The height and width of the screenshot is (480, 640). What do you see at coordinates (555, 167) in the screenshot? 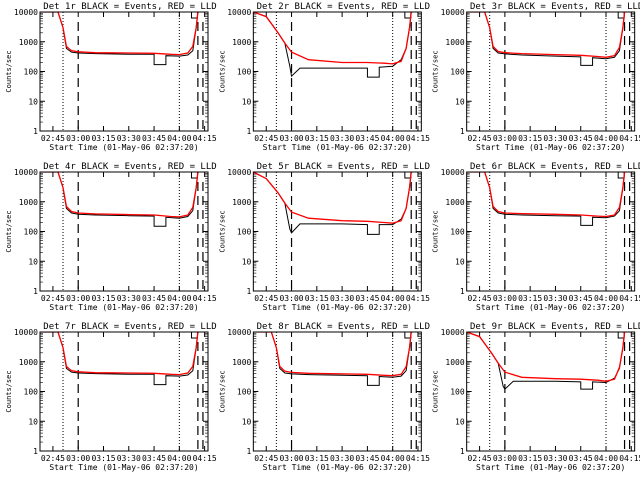
I see `chart-title: Det 6r BLACK = Events, RED = LLD` at bounding box center [555, 167].